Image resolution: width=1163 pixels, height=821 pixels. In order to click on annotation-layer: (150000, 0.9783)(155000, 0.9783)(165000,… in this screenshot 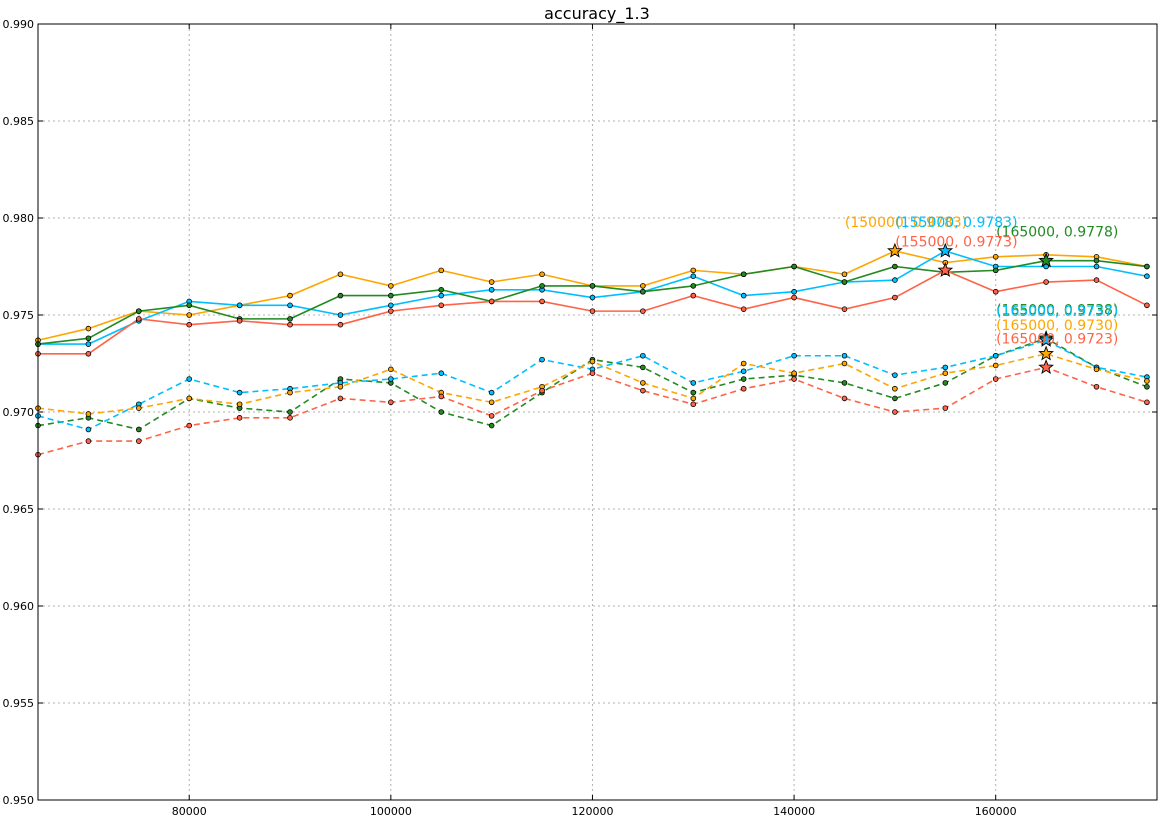, I will do `click(981, 281)`.